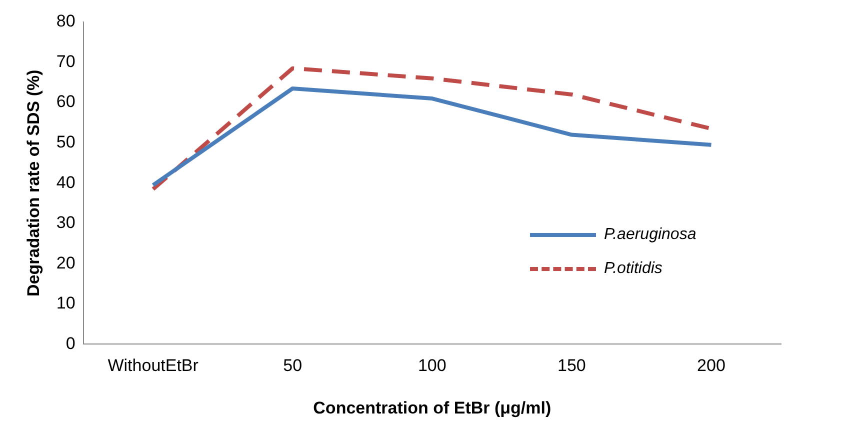  What do you see at coordinates (633, 269) in the screenshot?
I see `legend-label: P.otitidis` at bounding box center [633, 269].